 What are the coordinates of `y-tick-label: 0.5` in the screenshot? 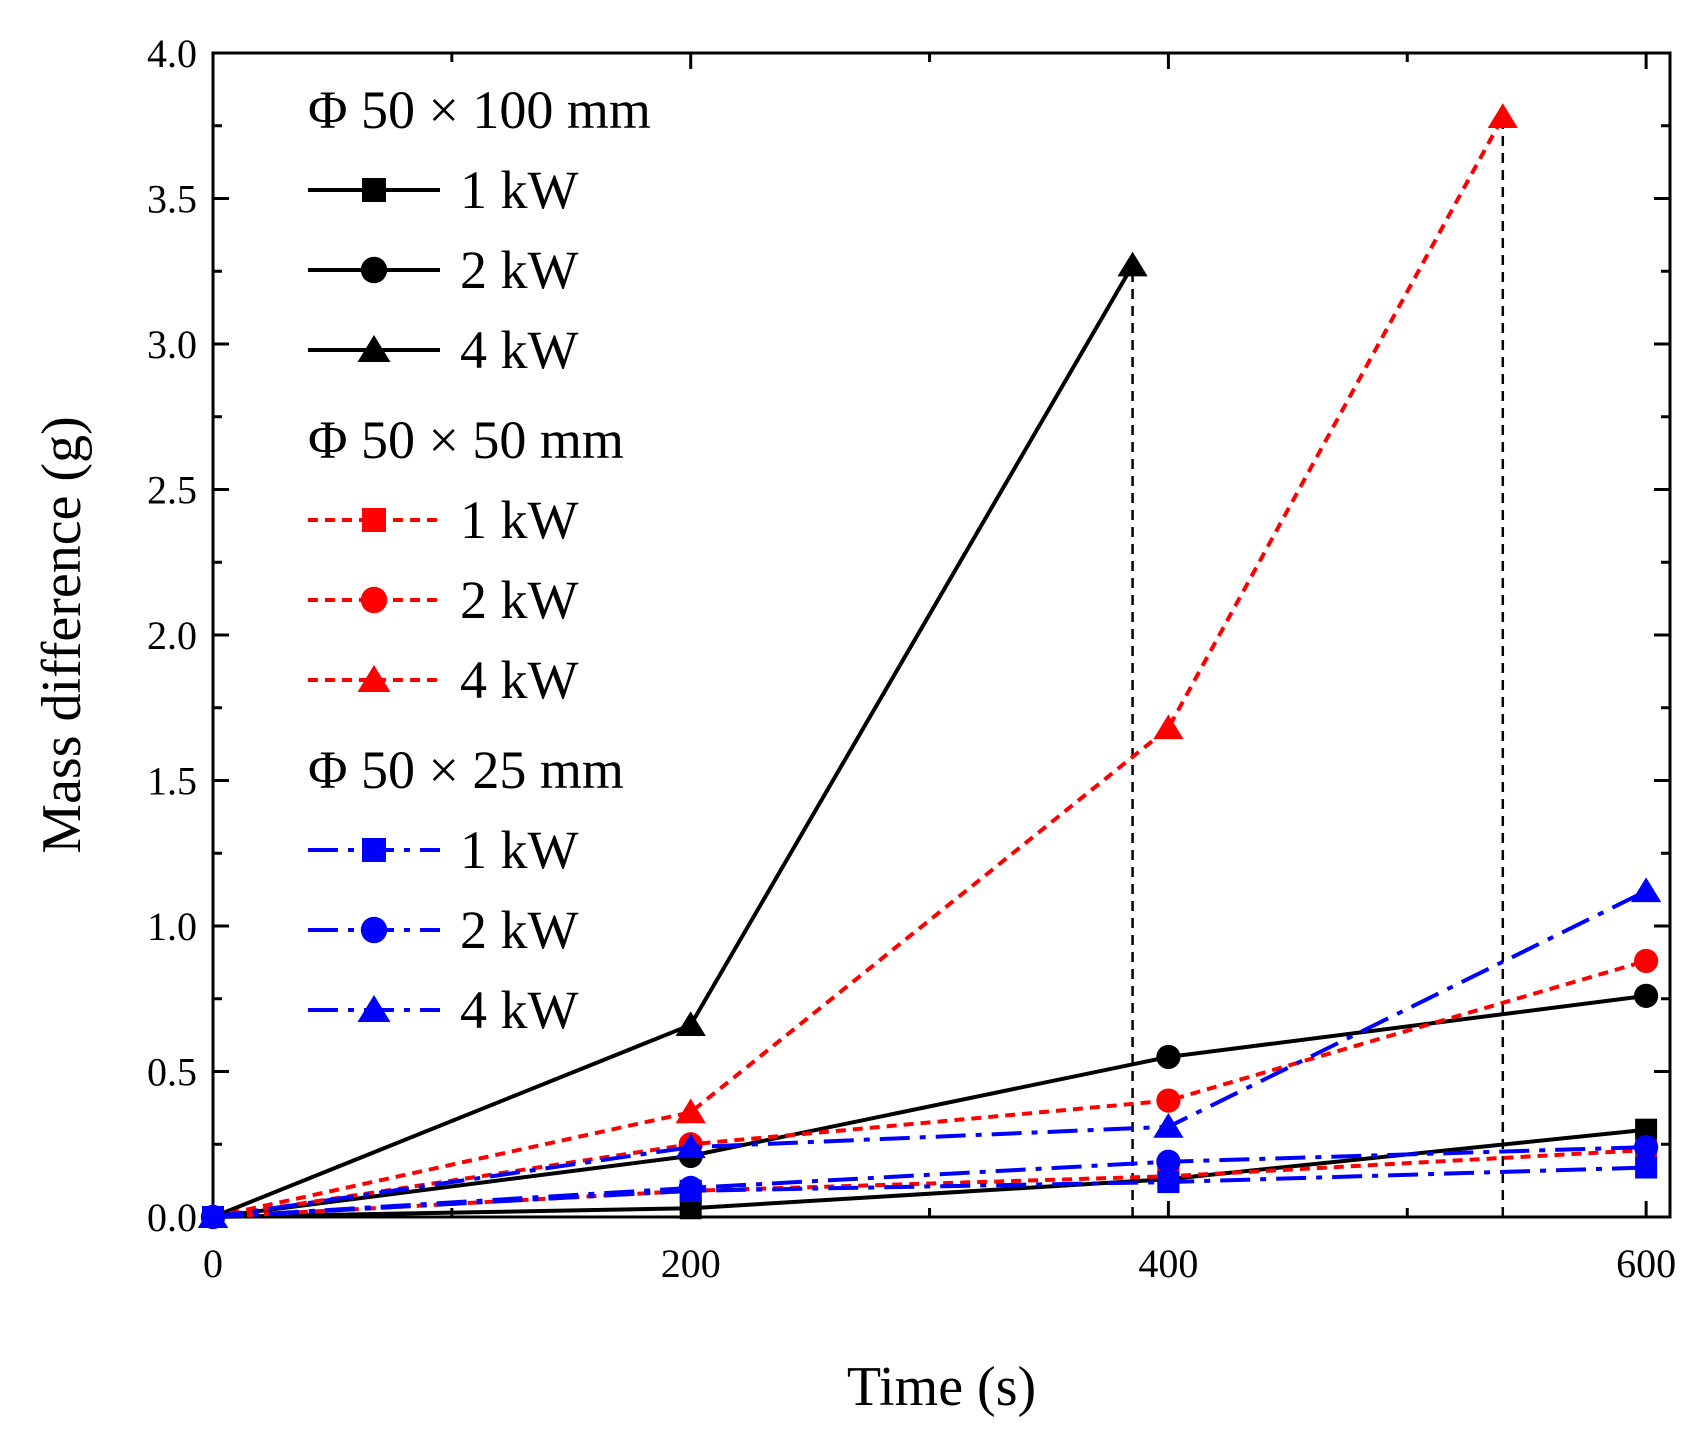 It's located at (172, 1072).